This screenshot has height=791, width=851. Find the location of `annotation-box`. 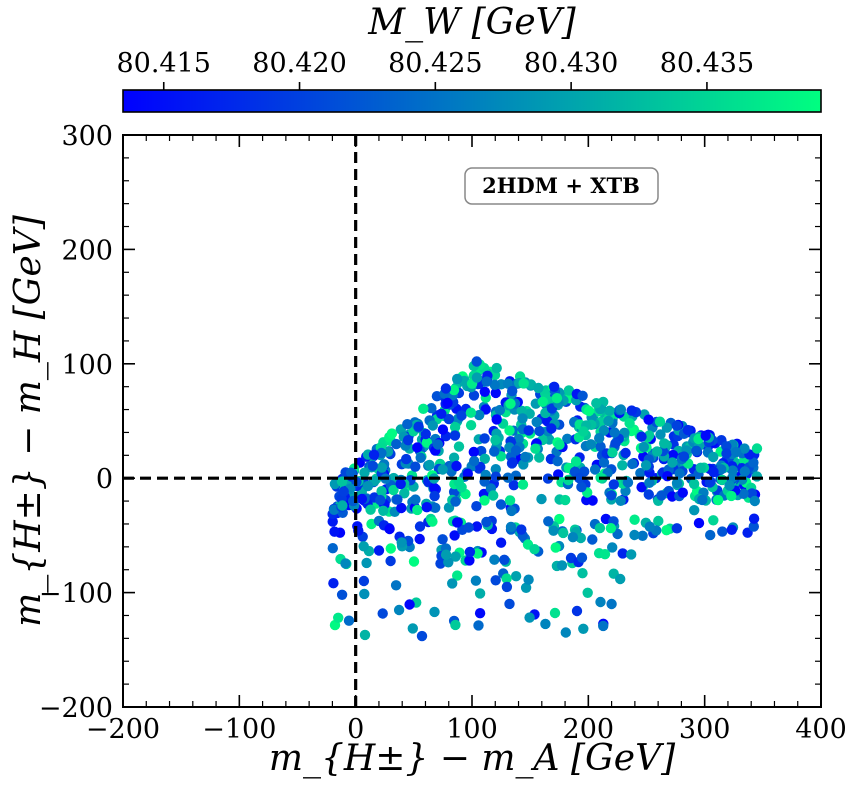

annotation-box is located at coordinates (561, 186).